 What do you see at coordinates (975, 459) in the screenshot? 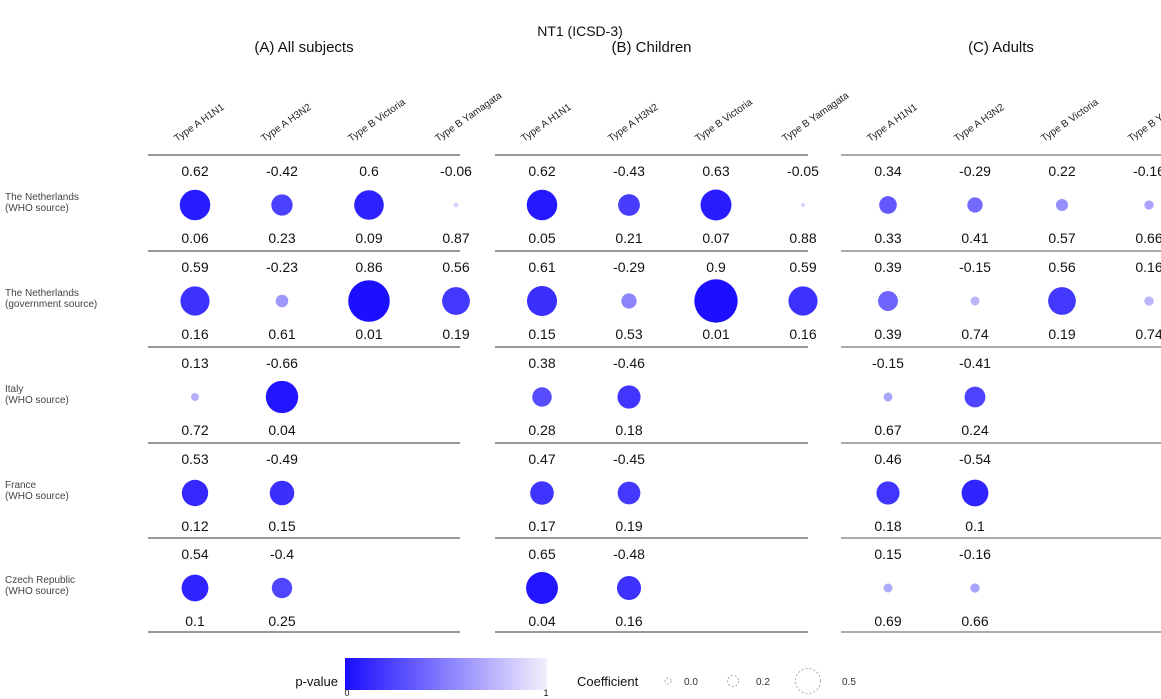
I see `coefficient-label: -0.54` at bounding box center [975, 459].